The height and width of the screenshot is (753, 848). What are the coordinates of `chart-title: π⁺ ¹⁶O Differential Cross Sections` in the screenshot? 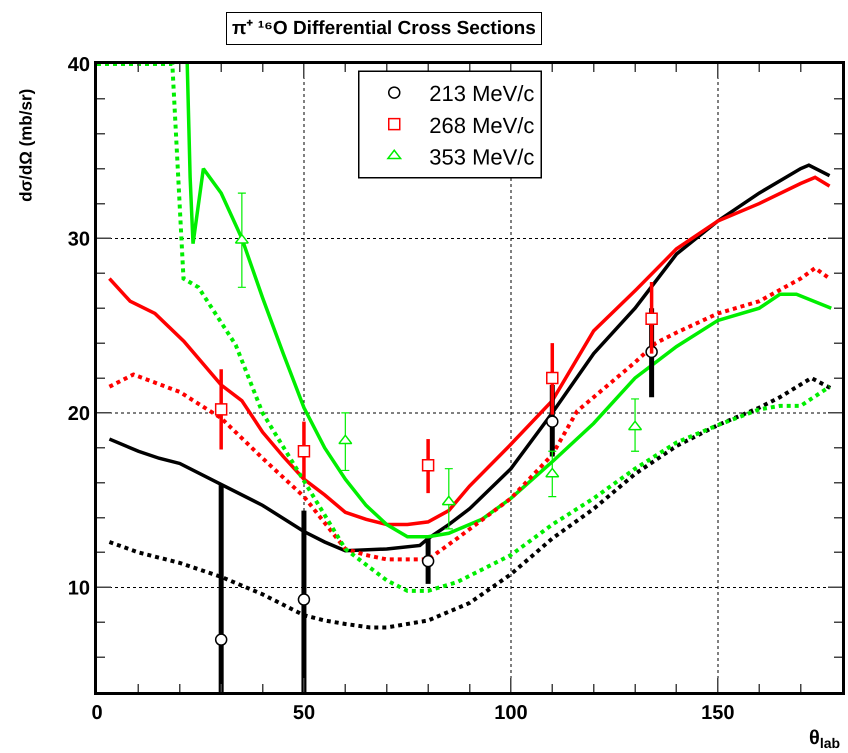 It's located at (384, 28).